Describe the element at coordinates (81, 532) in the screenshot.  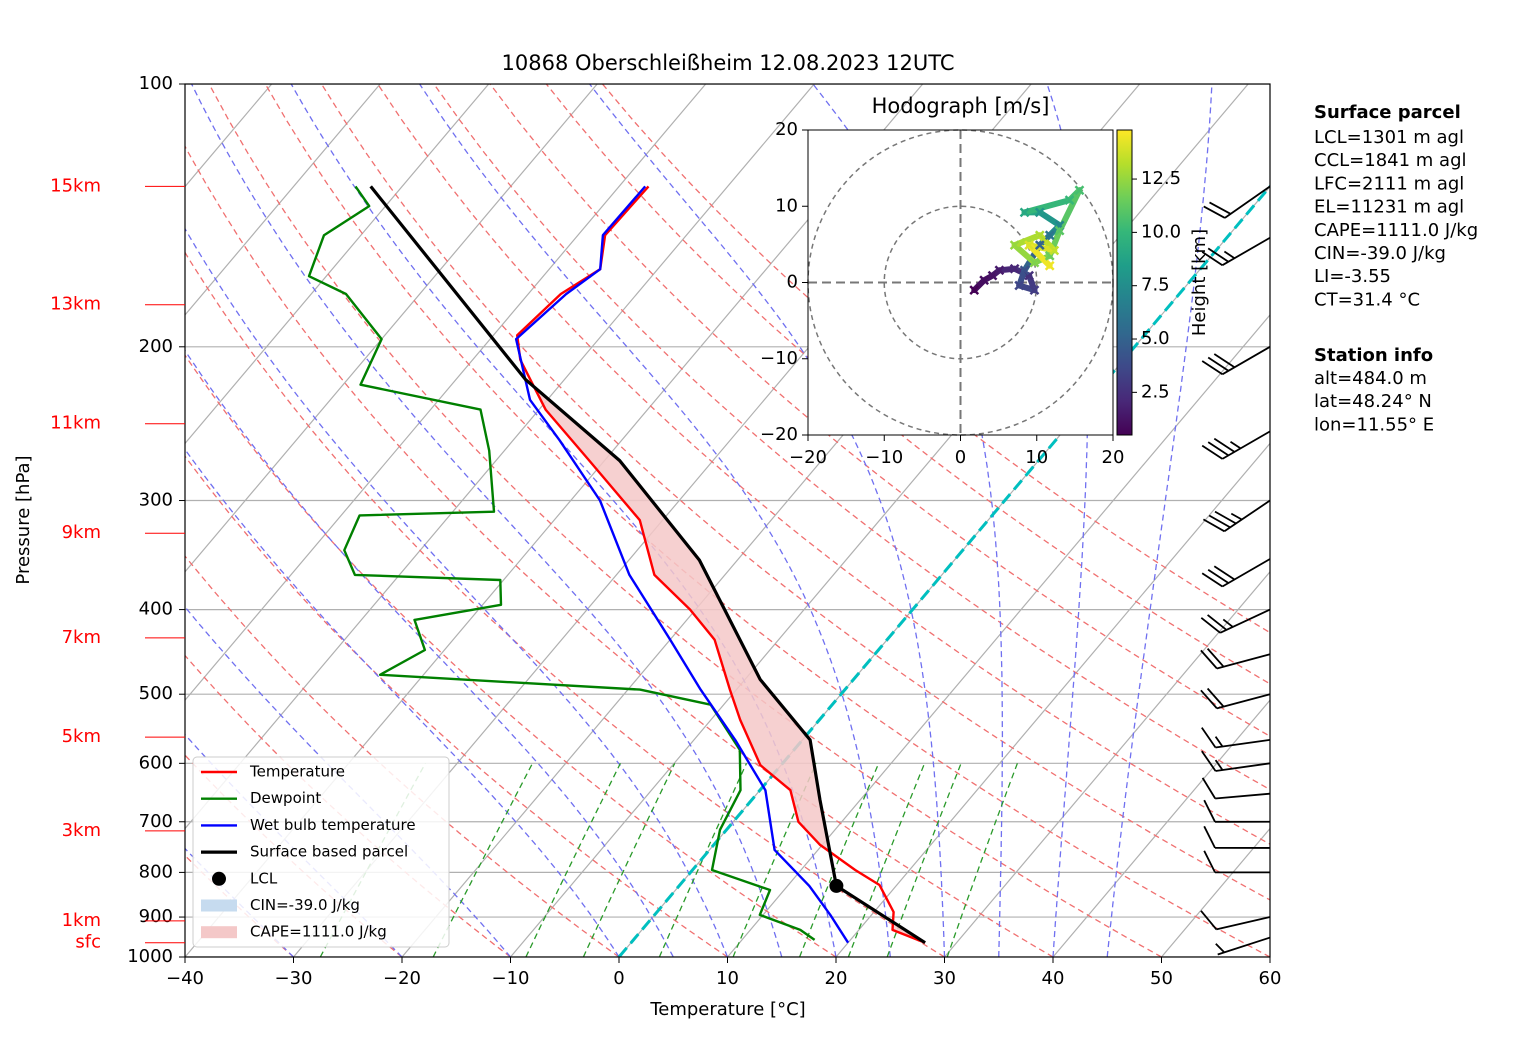
I see `height-tick-label: 9km` at that location.